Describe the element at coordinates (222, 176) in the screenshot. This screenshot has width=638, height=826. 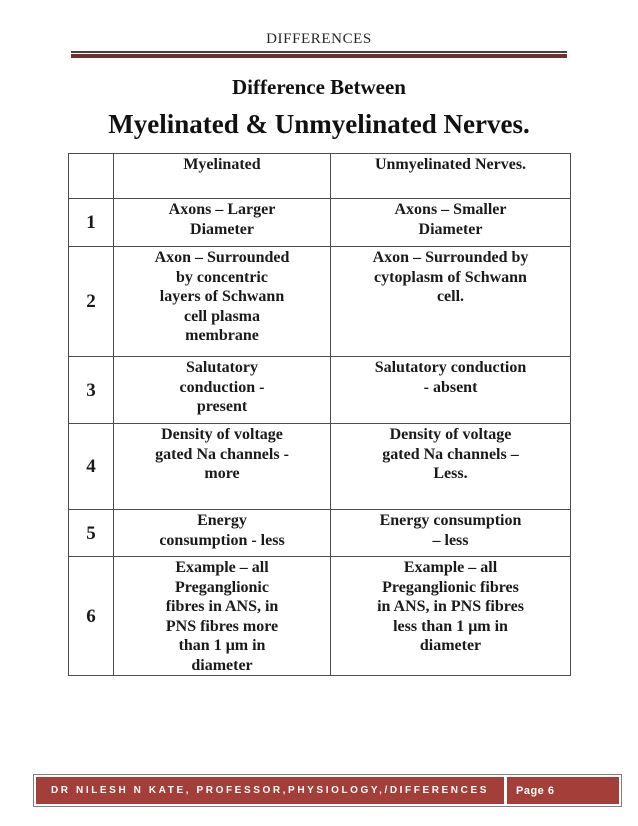
I see `header-cell-myelinated: Myelinated` at that location.